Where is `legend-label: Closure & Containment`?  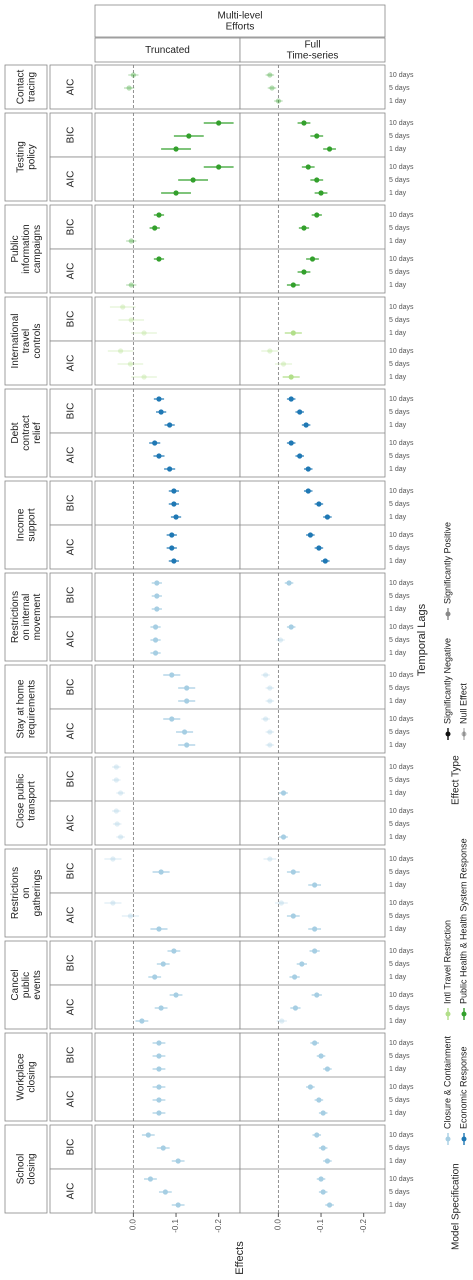
legend-label: Closure & Containment is located at coordinates (447, 1082).